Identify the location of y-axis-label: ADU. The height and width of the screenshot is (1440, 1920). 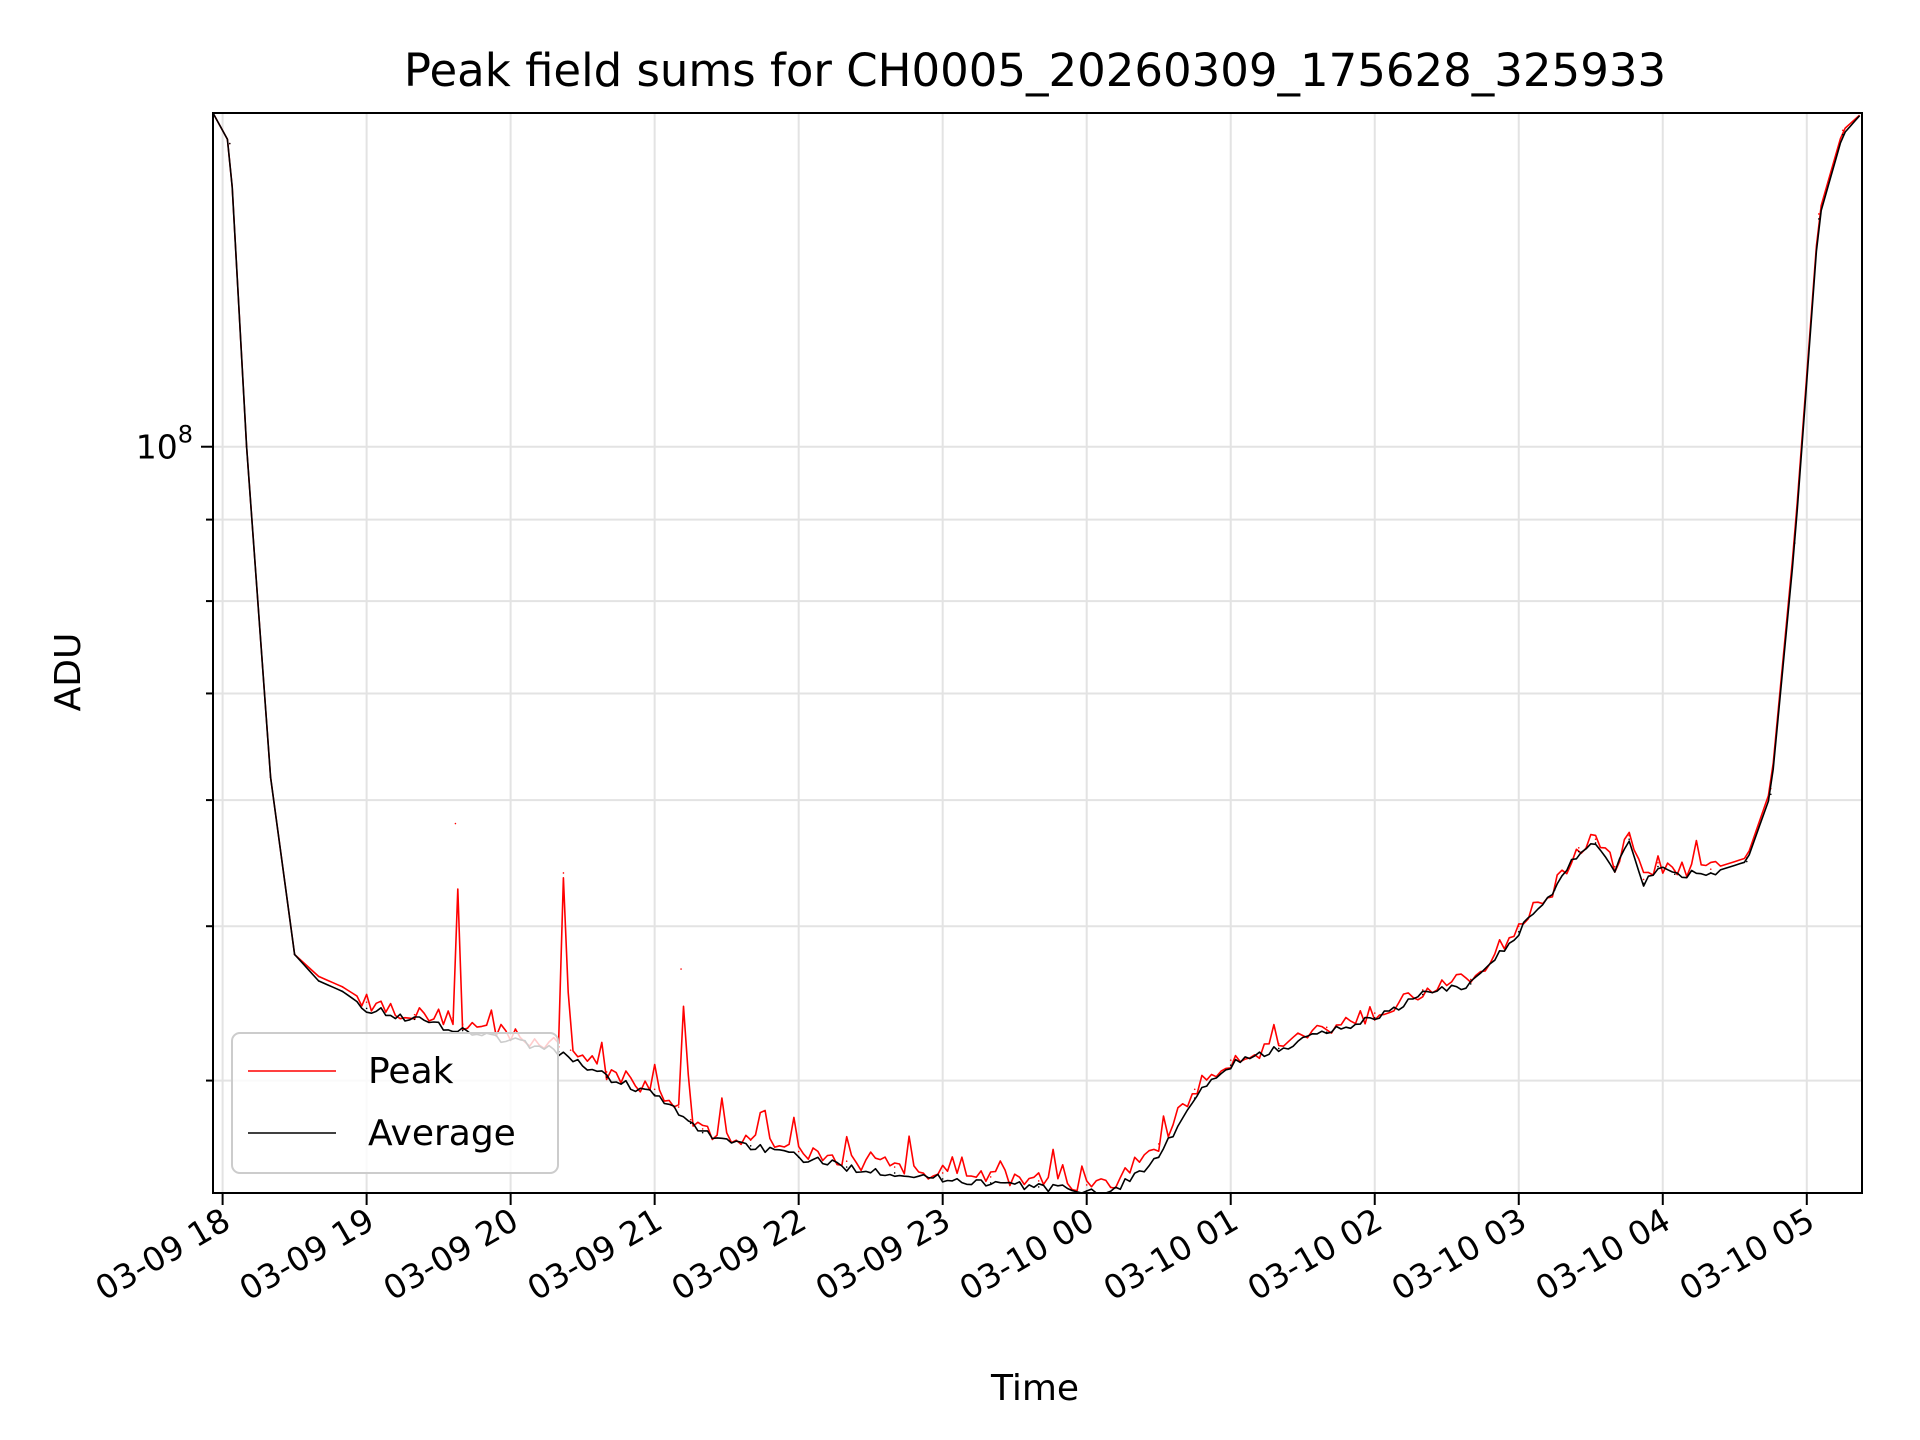
(68, 672).